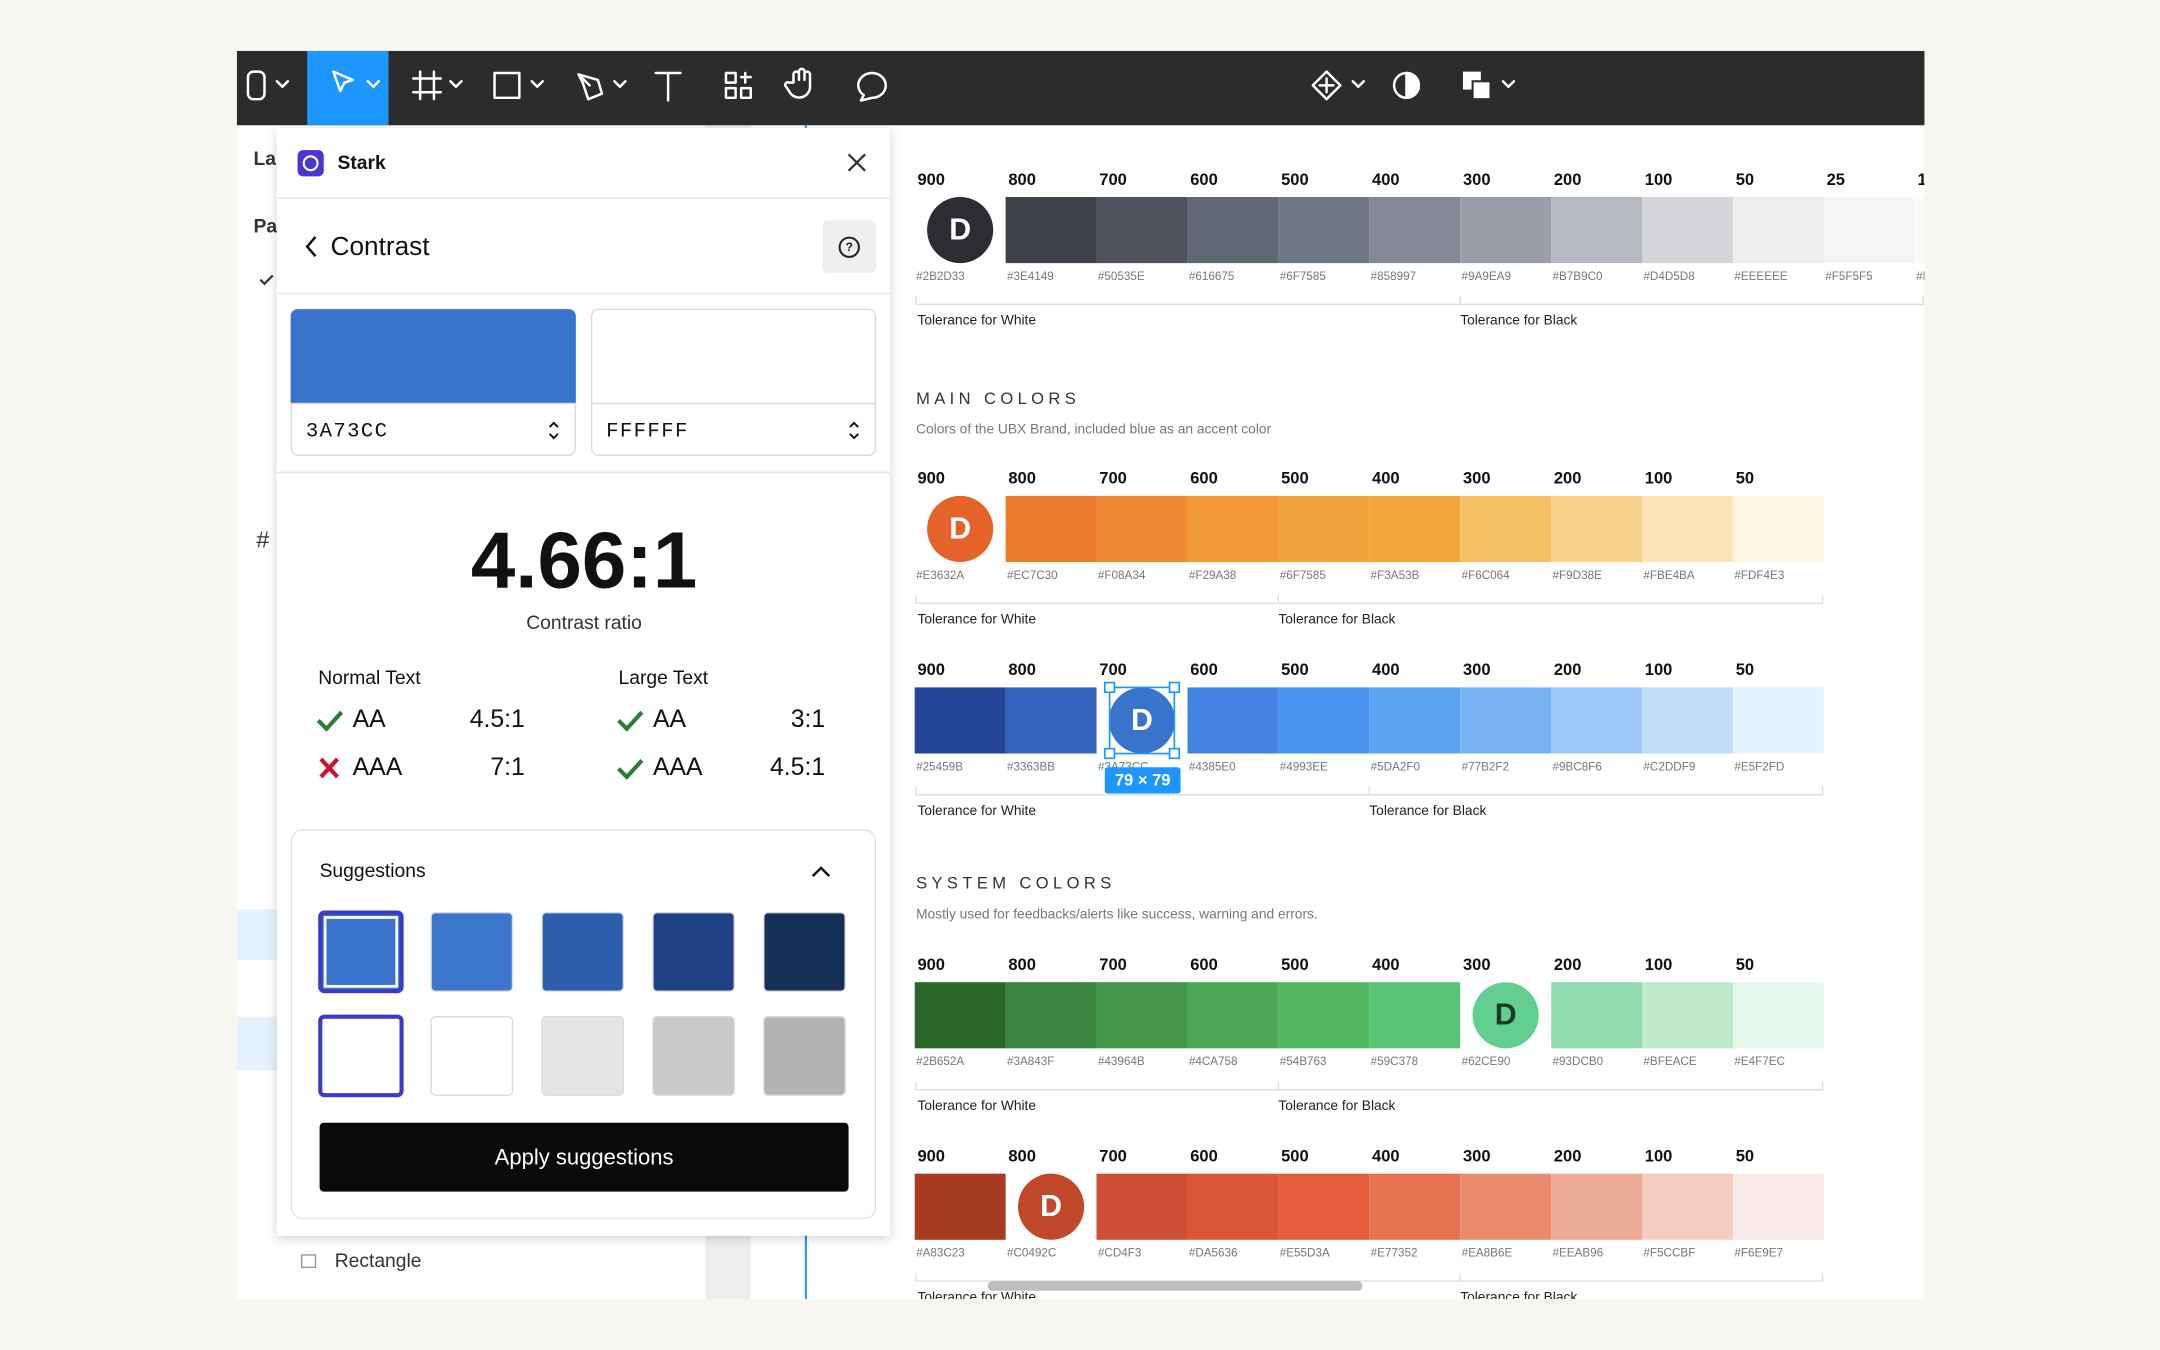 This screenshot has height=1350, width=2160. I want to click on shade-label: 300, so click(1477, 179).